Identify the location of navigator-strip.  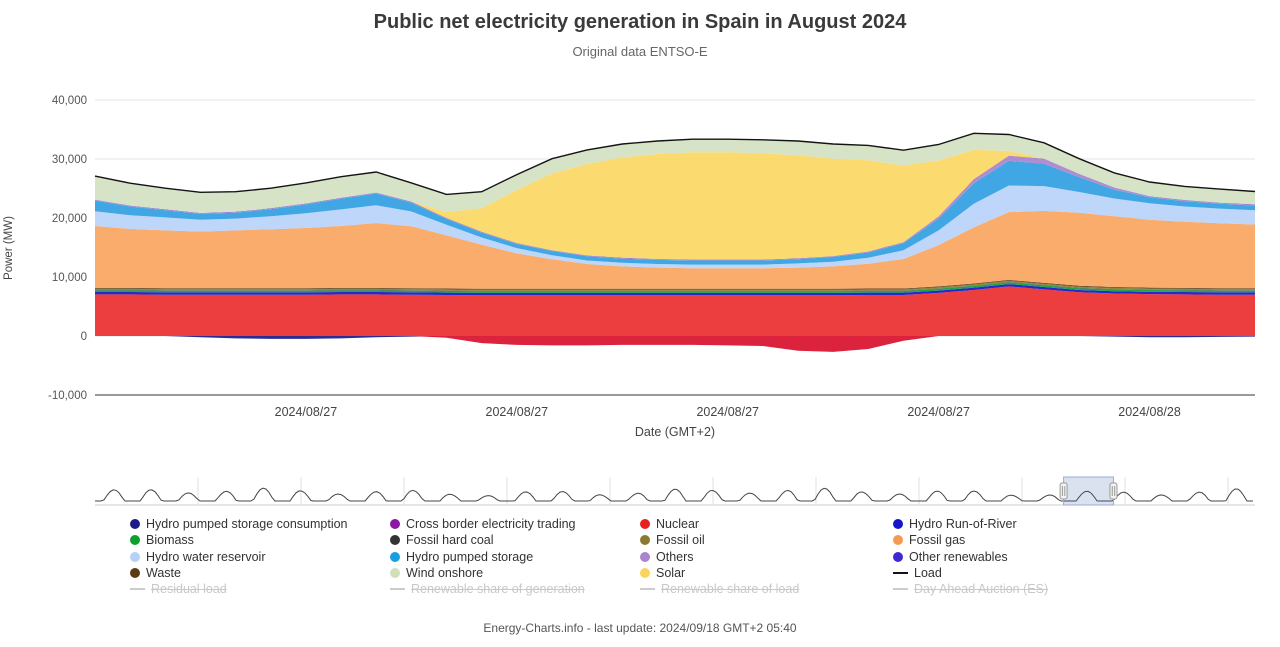
(640, 491).